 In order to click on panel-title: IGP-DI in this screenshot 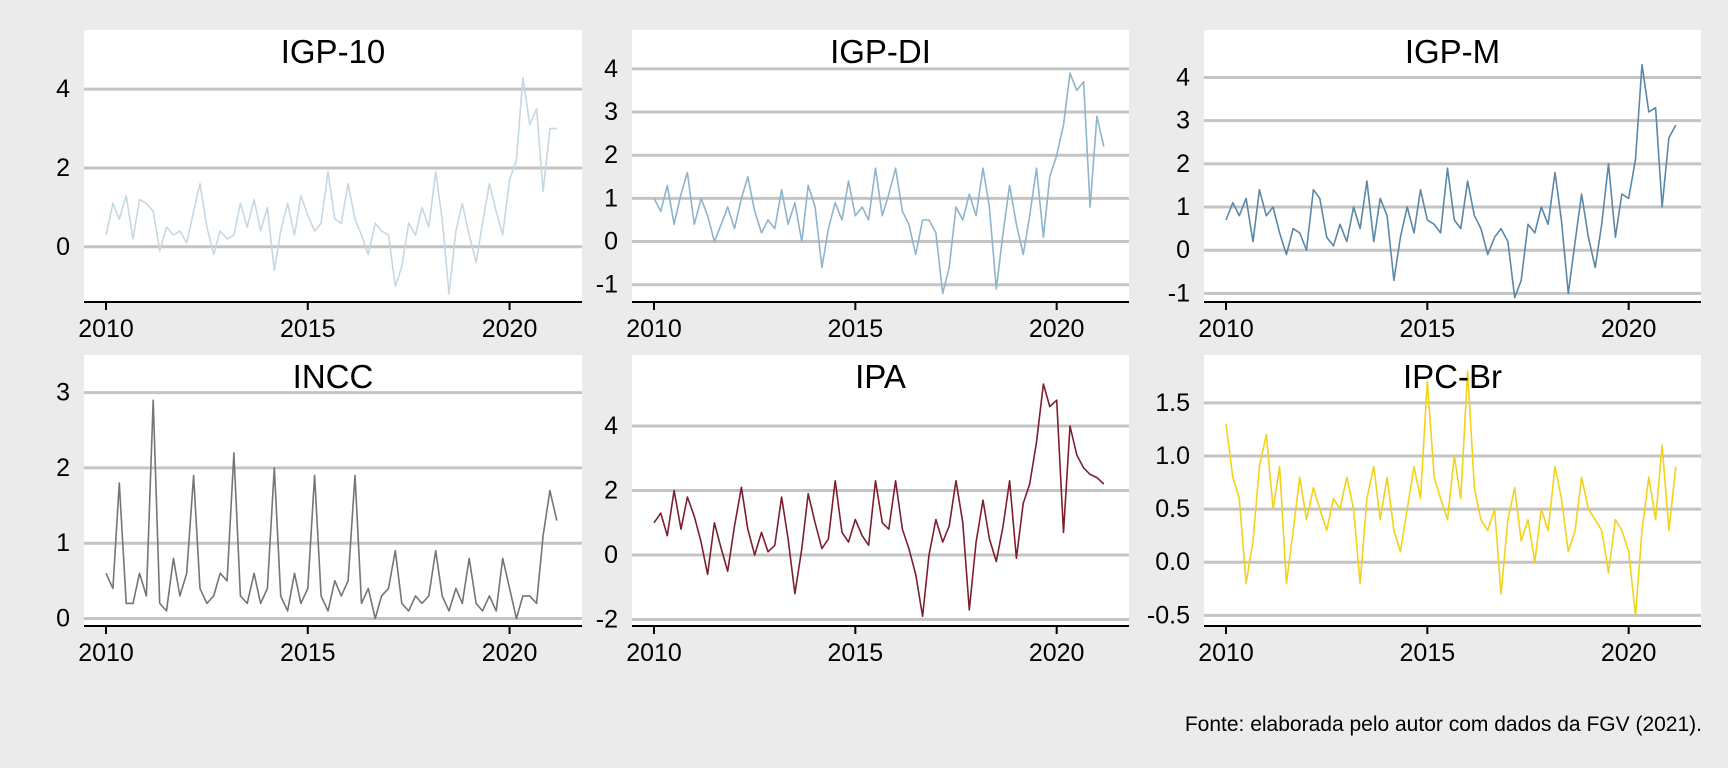, I will do `click(880, 51)`.